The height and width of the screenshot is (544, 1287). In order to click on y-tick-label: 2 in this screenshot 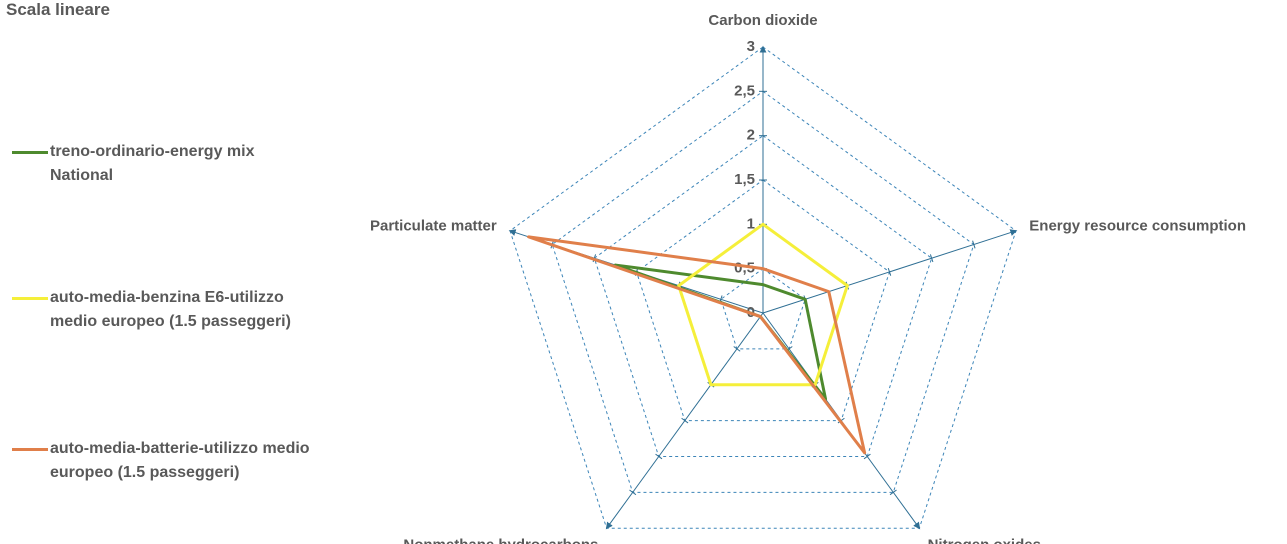, I will do `click(751, 135)`.